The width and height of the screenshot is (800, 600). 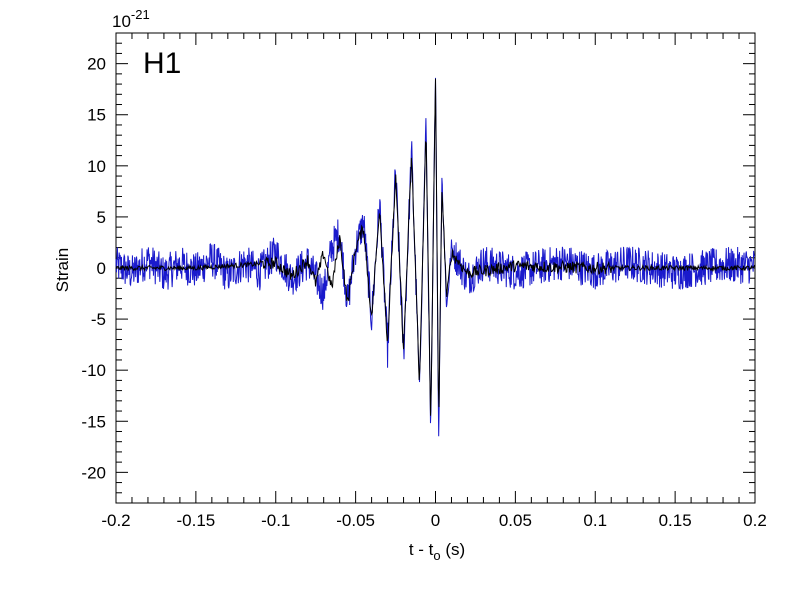 What do you see at coordinates (275, 520) in the screenshot?
I see `x-tick-label: -0.1` at bounding box center [275, 520].